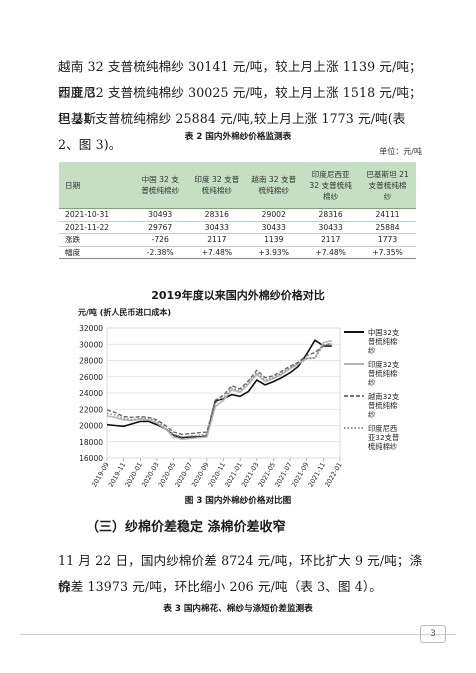 This screenshot has width=476, height=673. What do you see at coordinates (331, 196) in the screenshot?
I see `header-line: 棉纱` at bounding box center [331, 196].